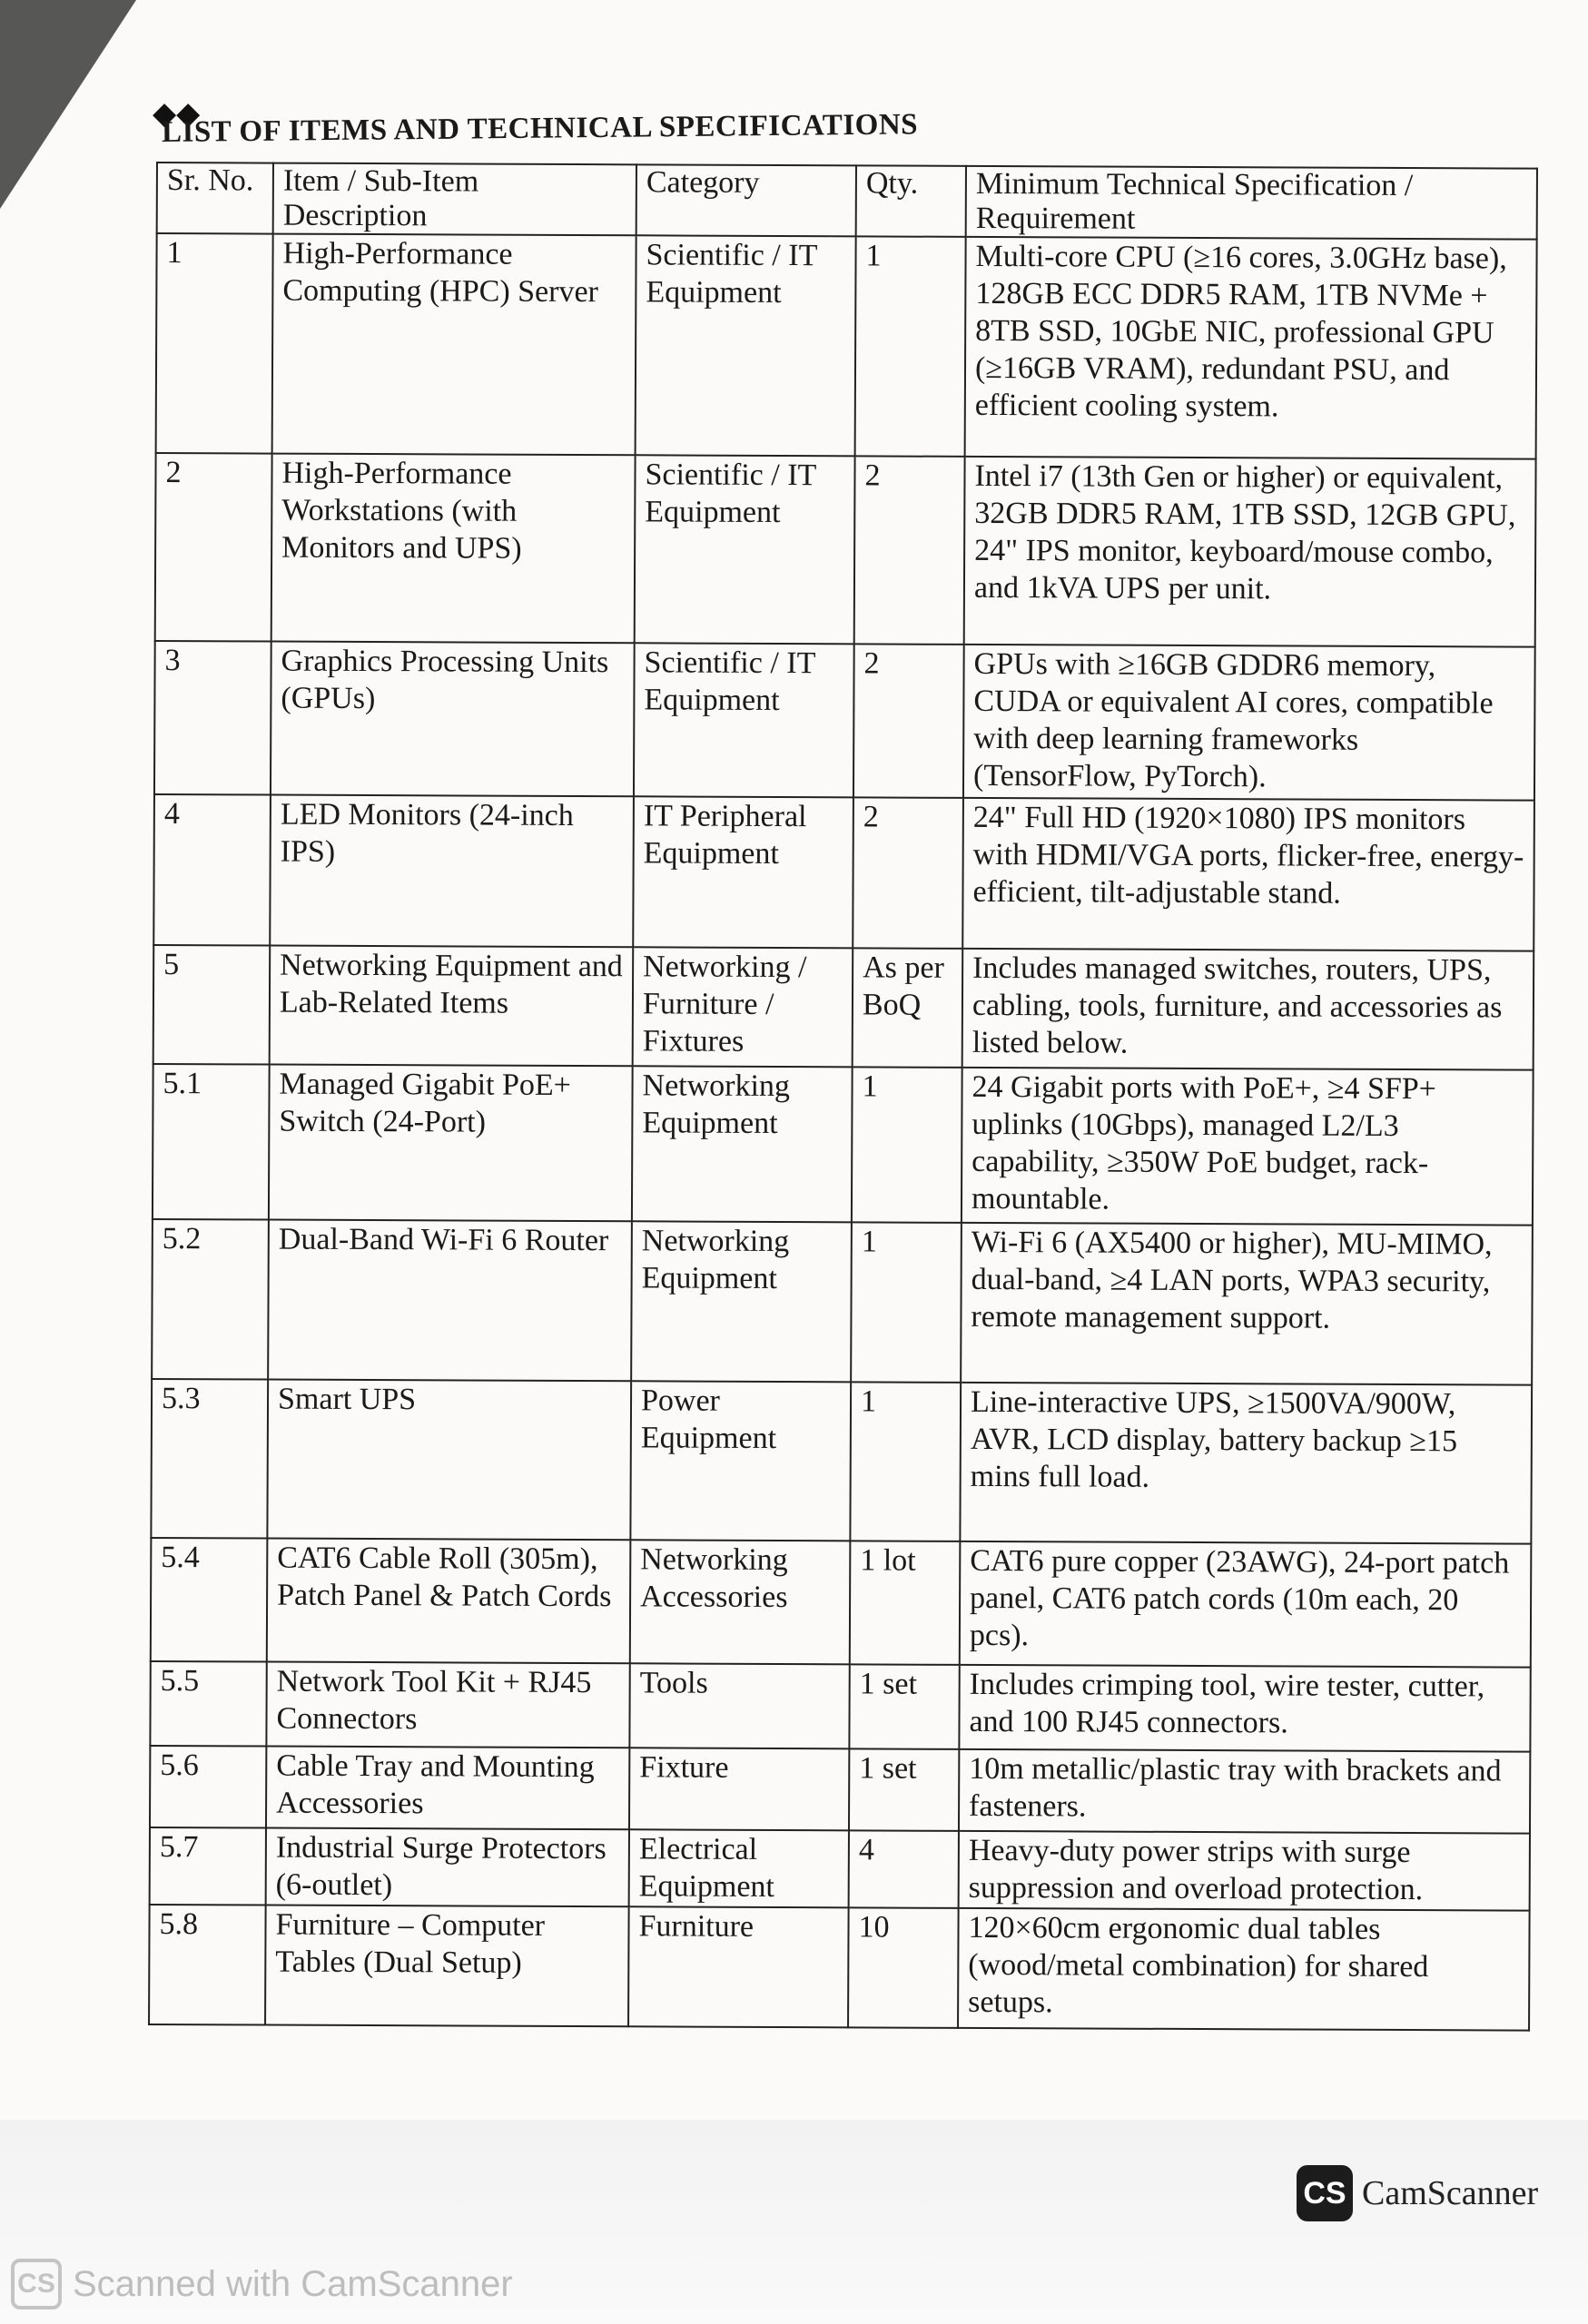 The image size is (1588, 2324). What do you see at coordinates (177, 114) in the screenshot?
I see `ink-marks: ◆◆` at bounding box center [177, 114].